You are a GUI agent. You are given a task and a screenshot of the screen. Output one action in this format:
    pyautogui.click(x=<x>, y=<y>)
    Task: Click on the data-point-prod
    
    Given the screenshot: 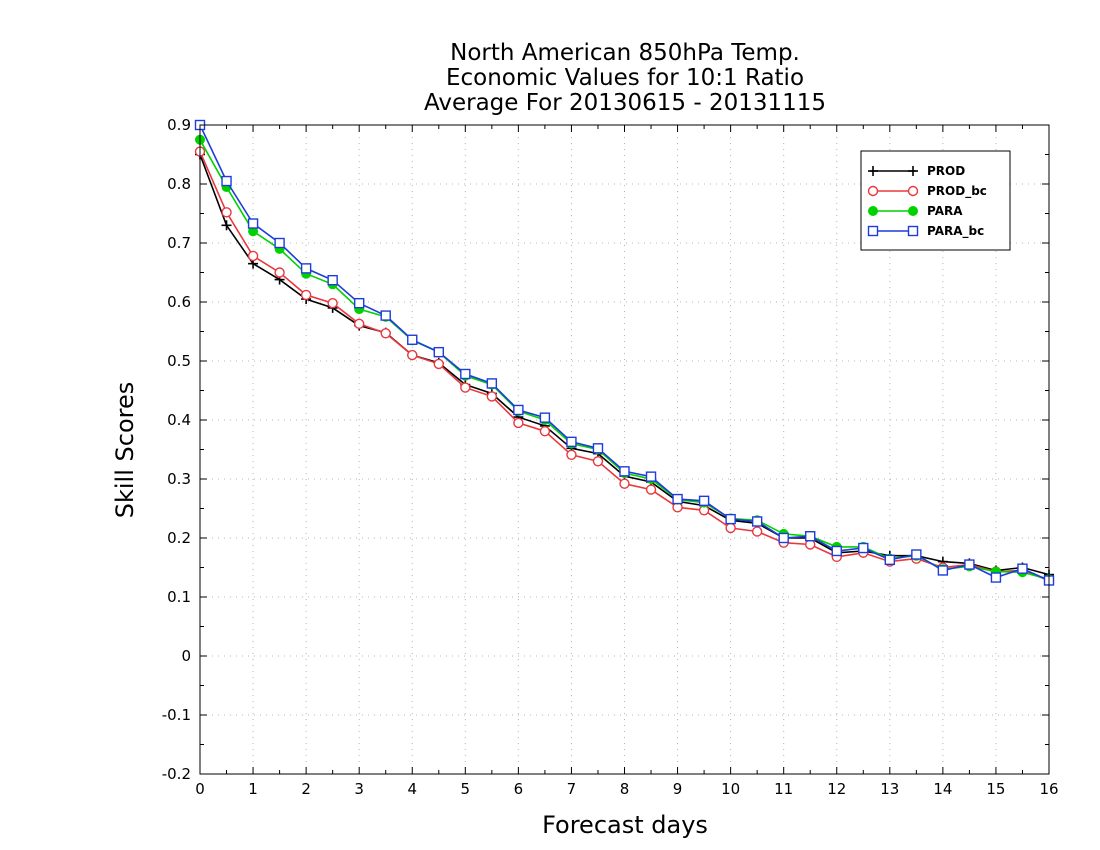 What is the action you would take?
    pyautogui.click(x=226, y=225)
    